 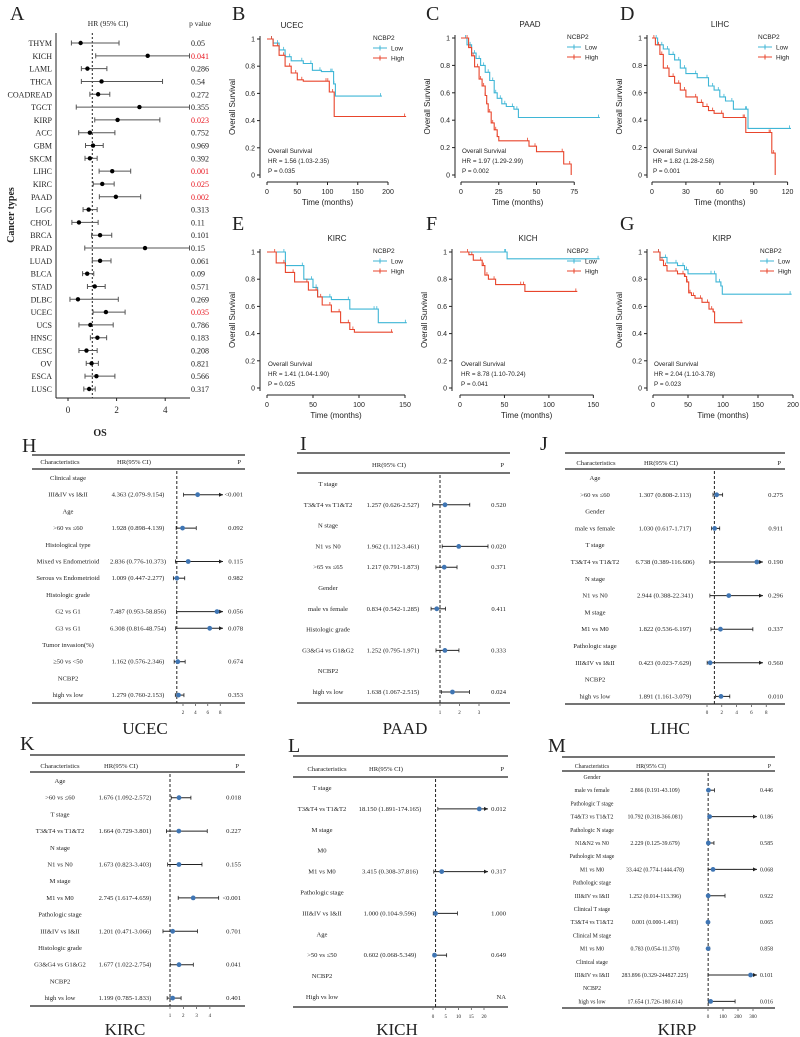 I want to click on forest-row: ESCA 0.566, so click(x=120, y=376).